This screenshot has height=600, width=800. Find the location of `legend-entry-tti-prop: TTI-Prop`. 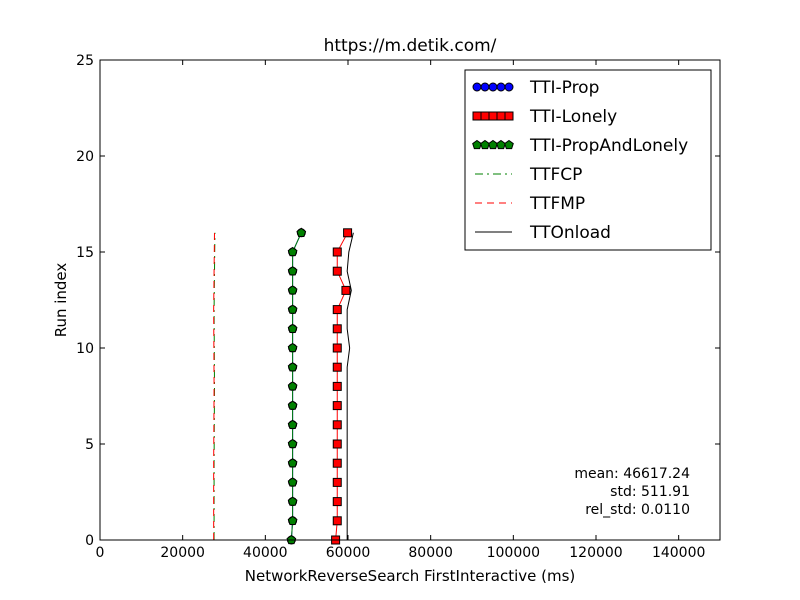

legend-entry-tti-prop: TTI-Prop is located at coordinates (535, 88).